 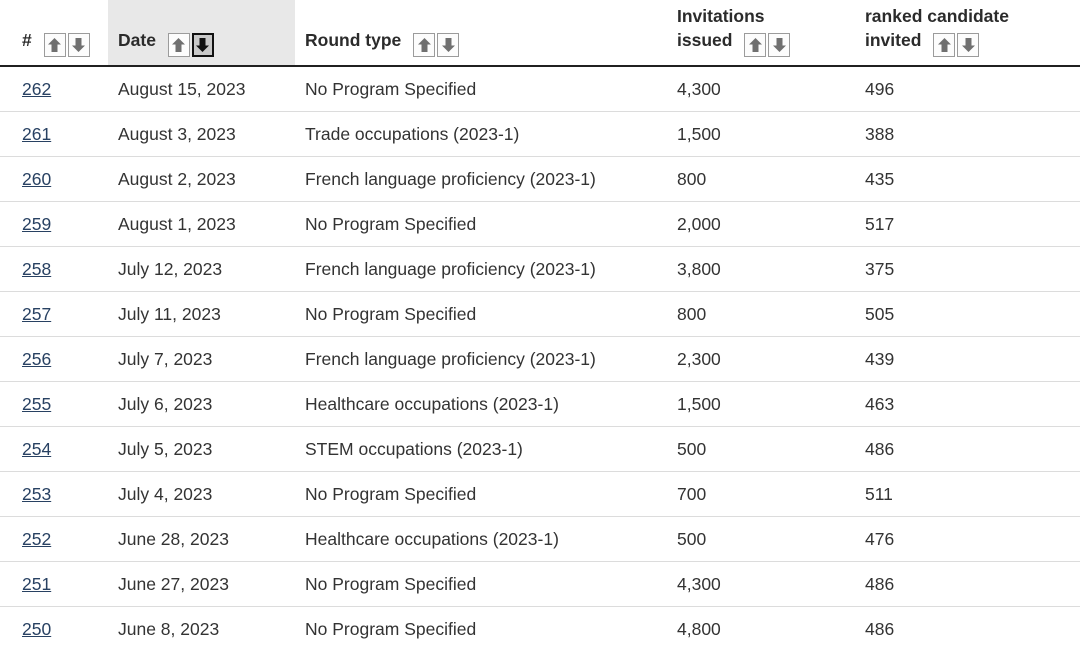 What do you see at coordinates (201, 584) in the screenshot?
I see `round-date: June 27, 2023` at bounding box center [201, 584].